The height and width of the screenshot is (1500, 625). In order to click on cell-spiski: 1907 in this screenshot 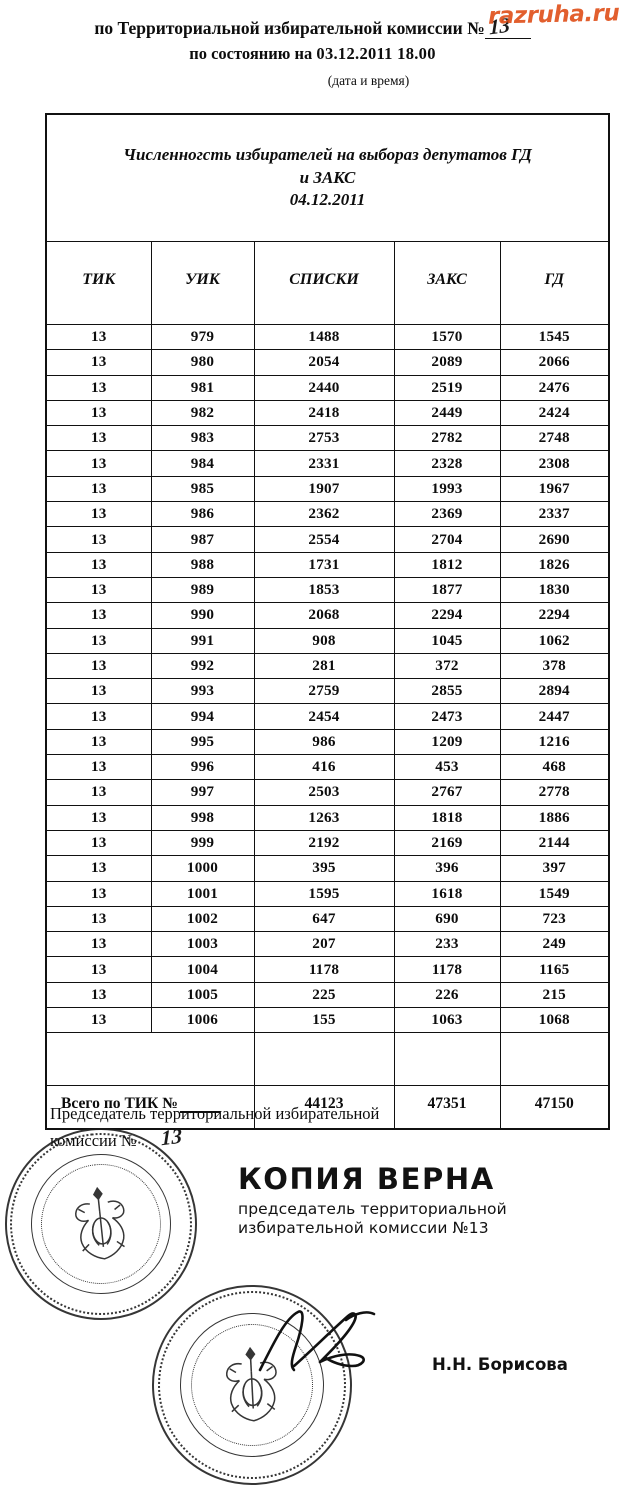, I will do `click(324, 489)`.